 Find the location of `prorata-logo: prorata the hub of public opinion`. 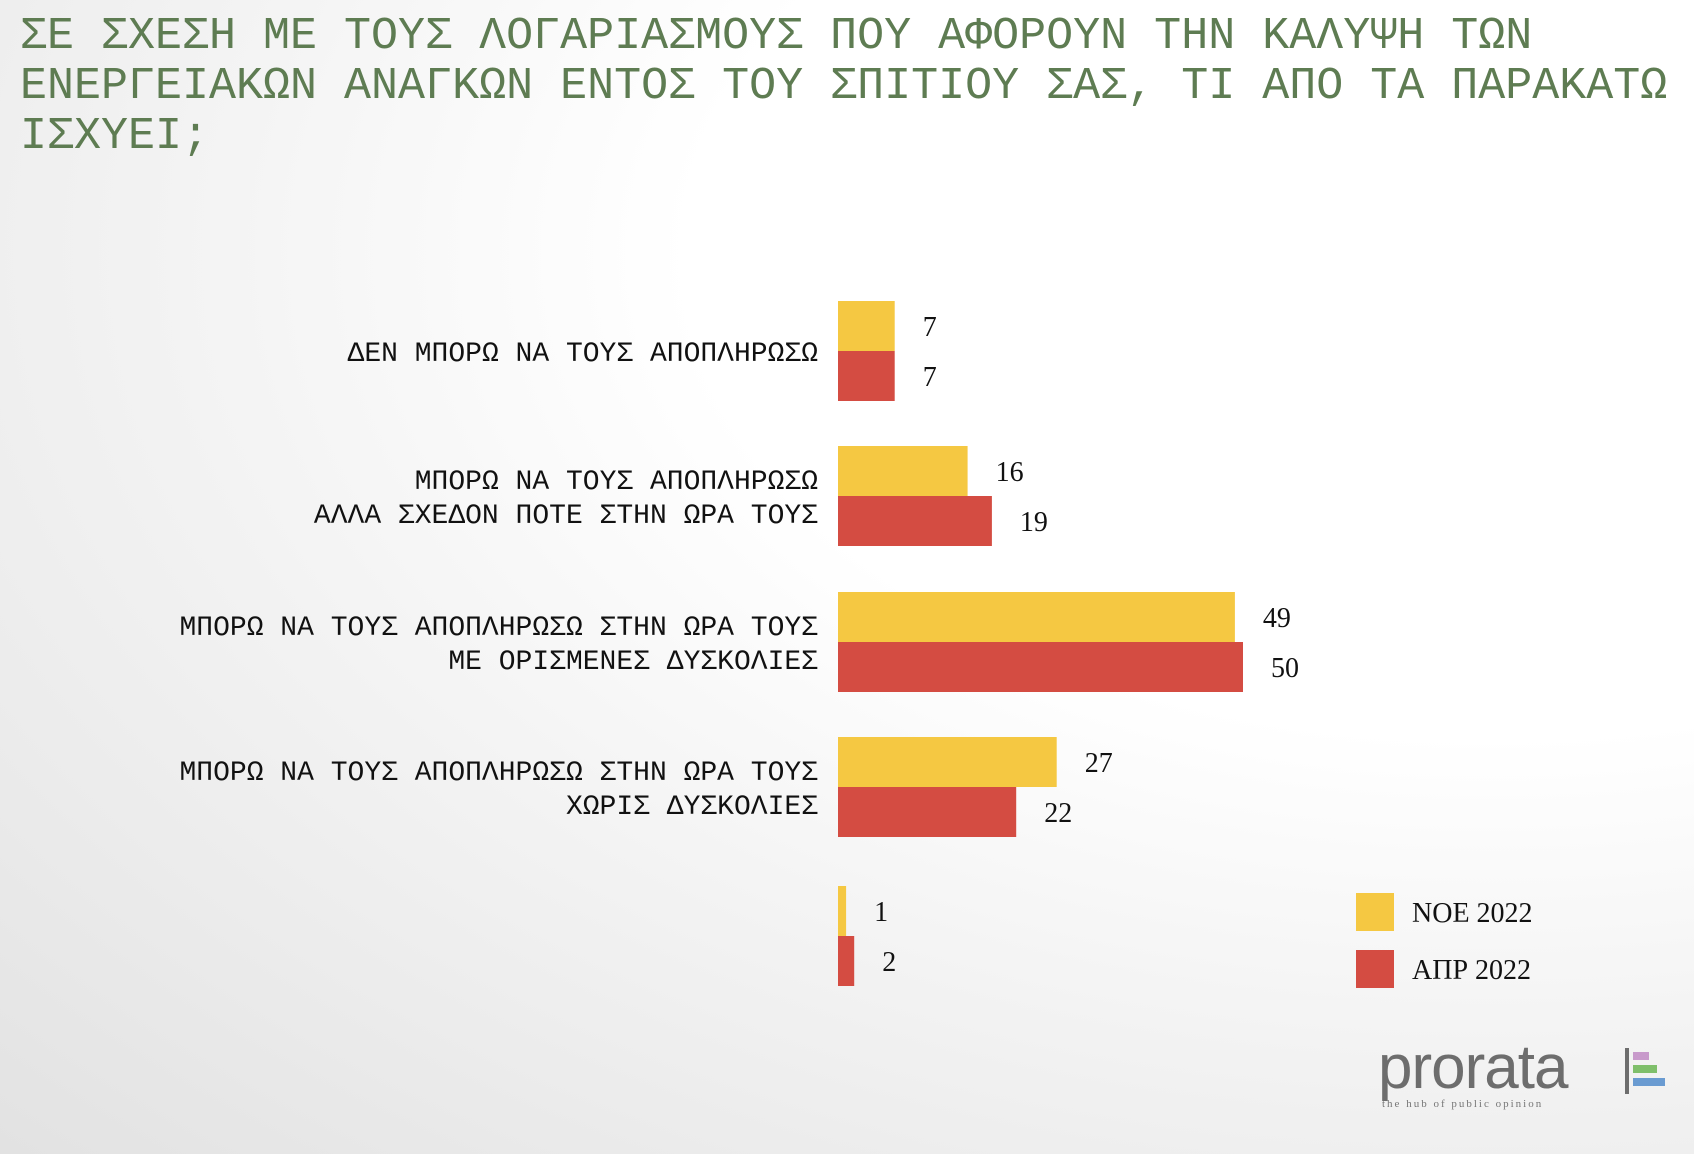

prorata-logo: prorata the hub of public opinion is located at coordinates (1523, 1074).